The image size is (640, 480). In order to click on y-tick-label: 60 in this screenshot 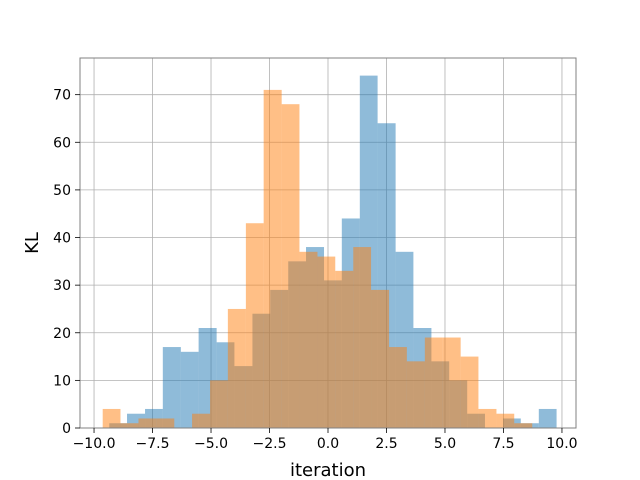, I will do `click(62, 143)`.